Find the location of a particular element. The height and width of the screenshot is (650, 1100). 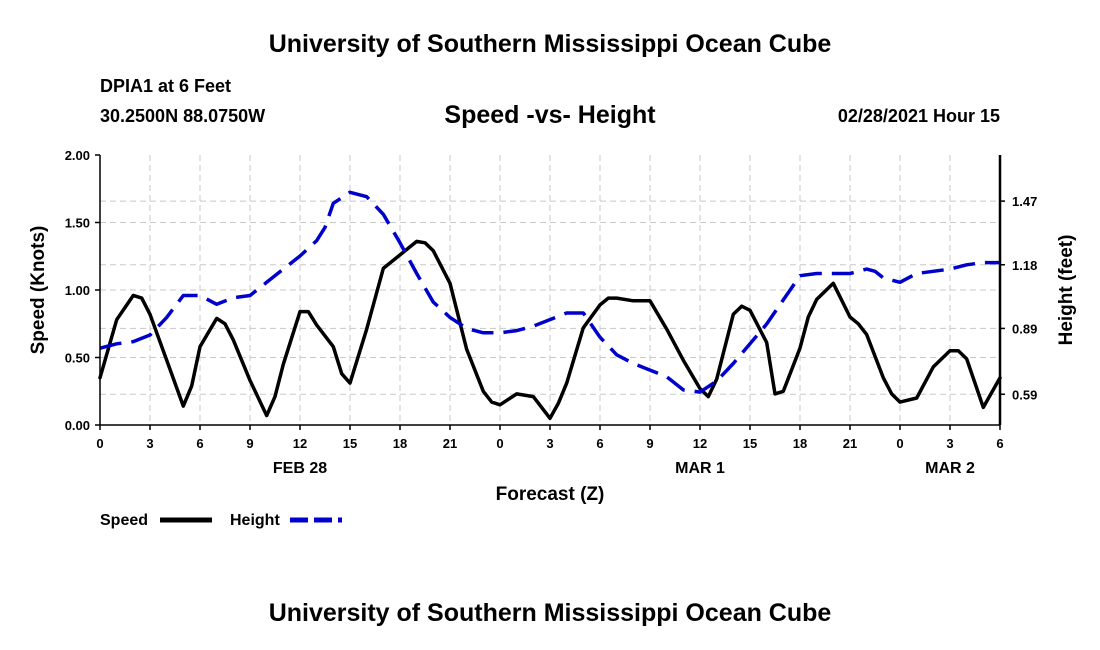

x-day-label: MAR 1 is located at coordinates (700, 468).